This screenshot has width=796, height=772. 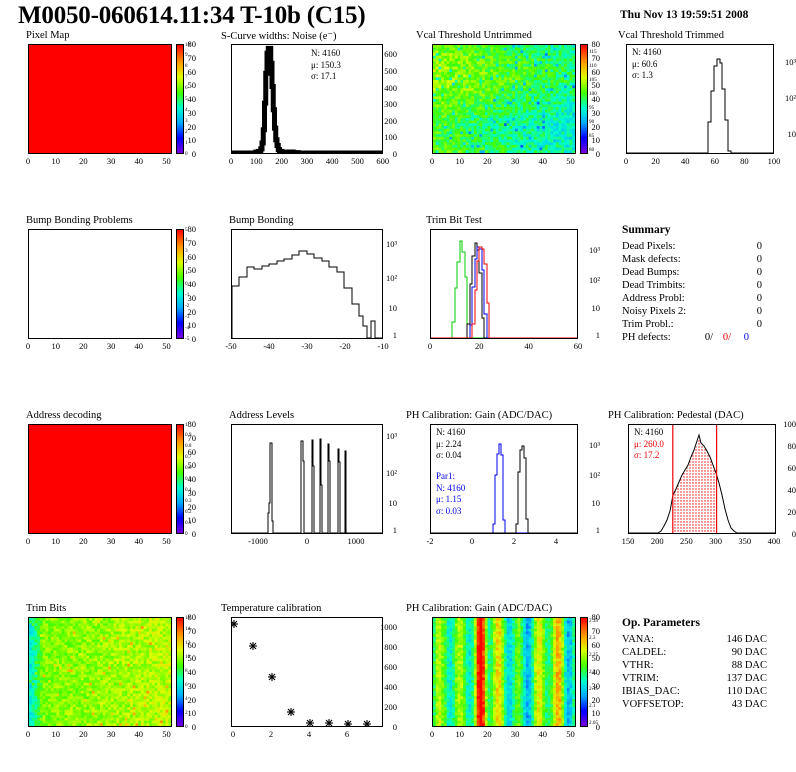 What do you see at coordinates (180, 479) in the screenshot?
I see `colorbar-address-decoding` at bounding box center [180, 479].